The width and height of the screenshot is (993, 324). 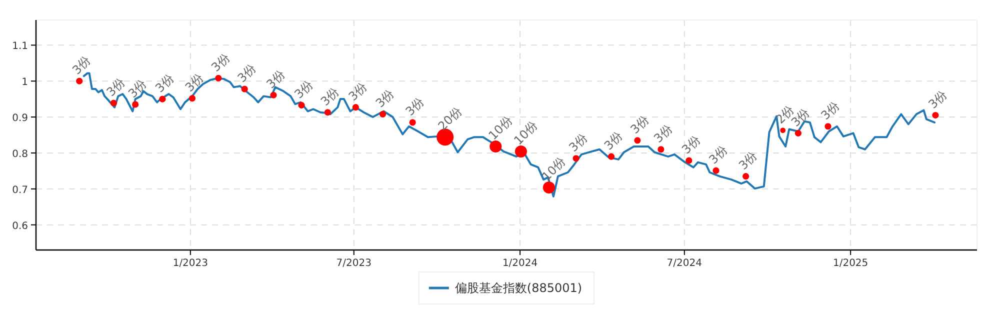 I want to click on annotation: 20份, so click(x=450, y=119).